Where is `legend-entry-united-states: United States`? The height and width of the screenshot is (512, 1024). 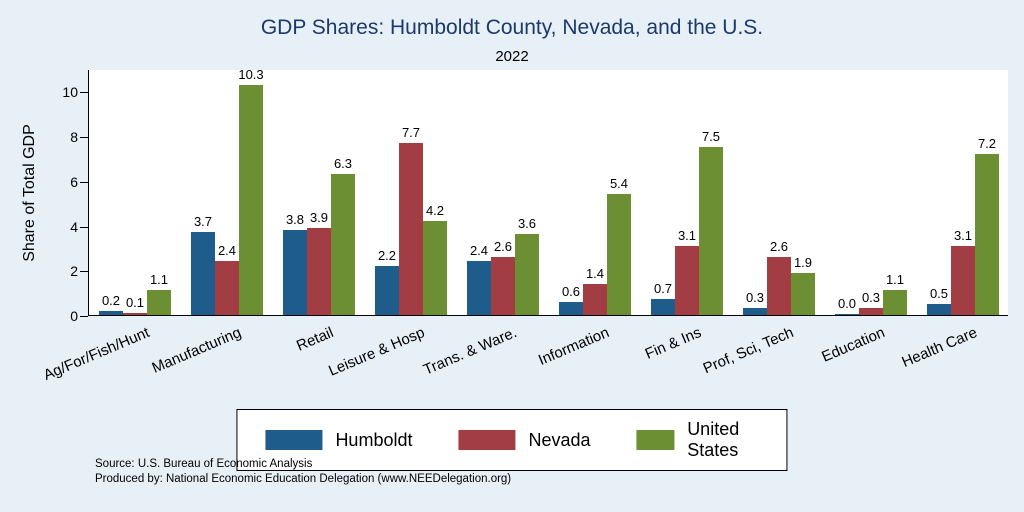
legend-entry-united-states: United States is located at coordinates (697, 440).